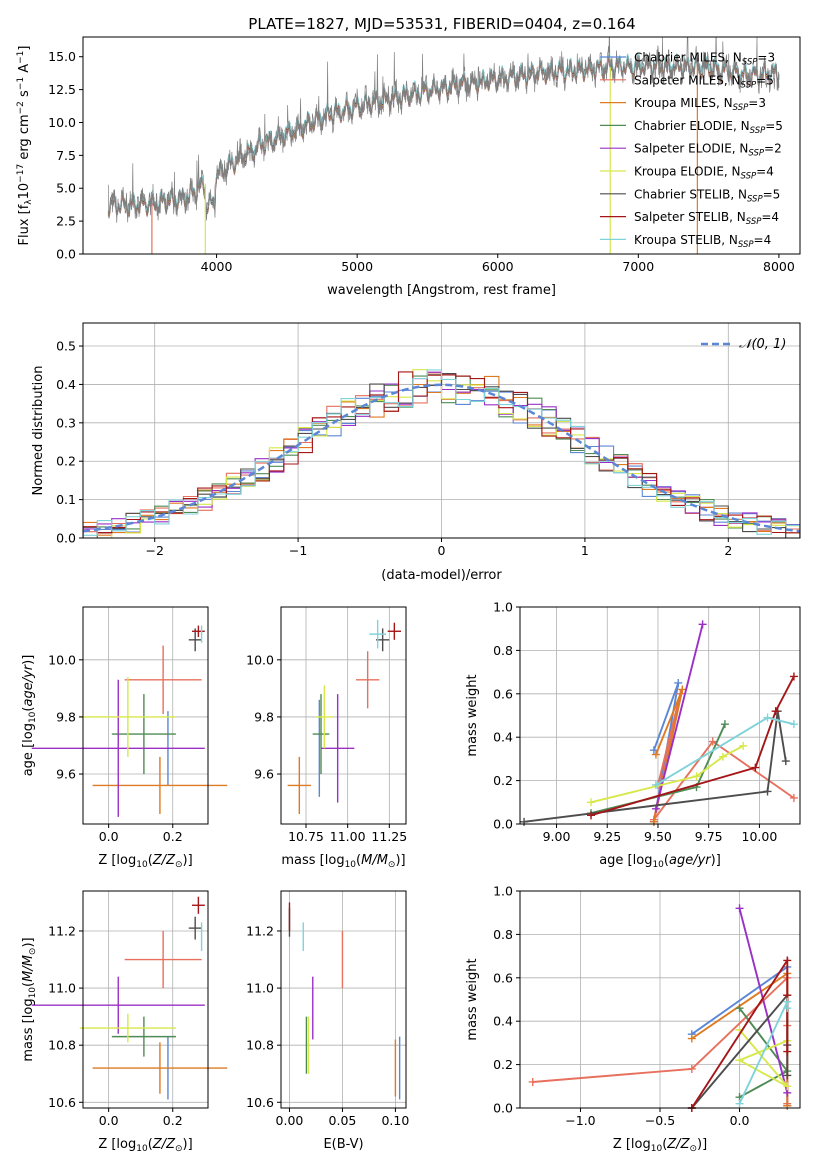  Describe the element at coordinates (441, 458) in the screenshot. I see `normal-curve` at that location.